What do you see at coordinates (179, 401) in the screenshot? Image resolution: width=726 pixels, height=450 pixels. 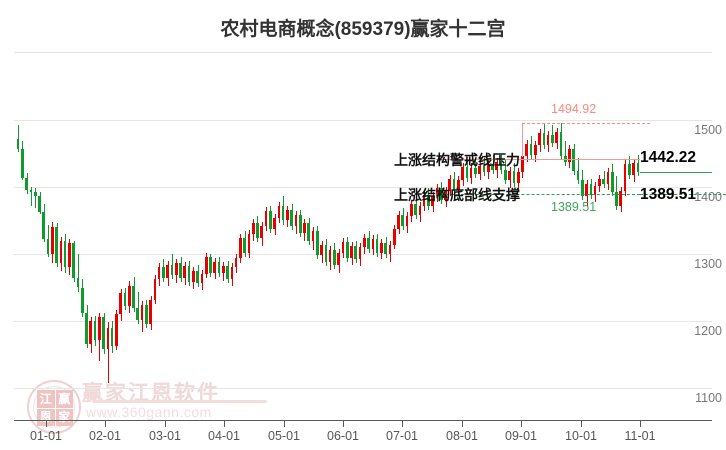 I see `watermark-underline` at bounding box center [179, 401].